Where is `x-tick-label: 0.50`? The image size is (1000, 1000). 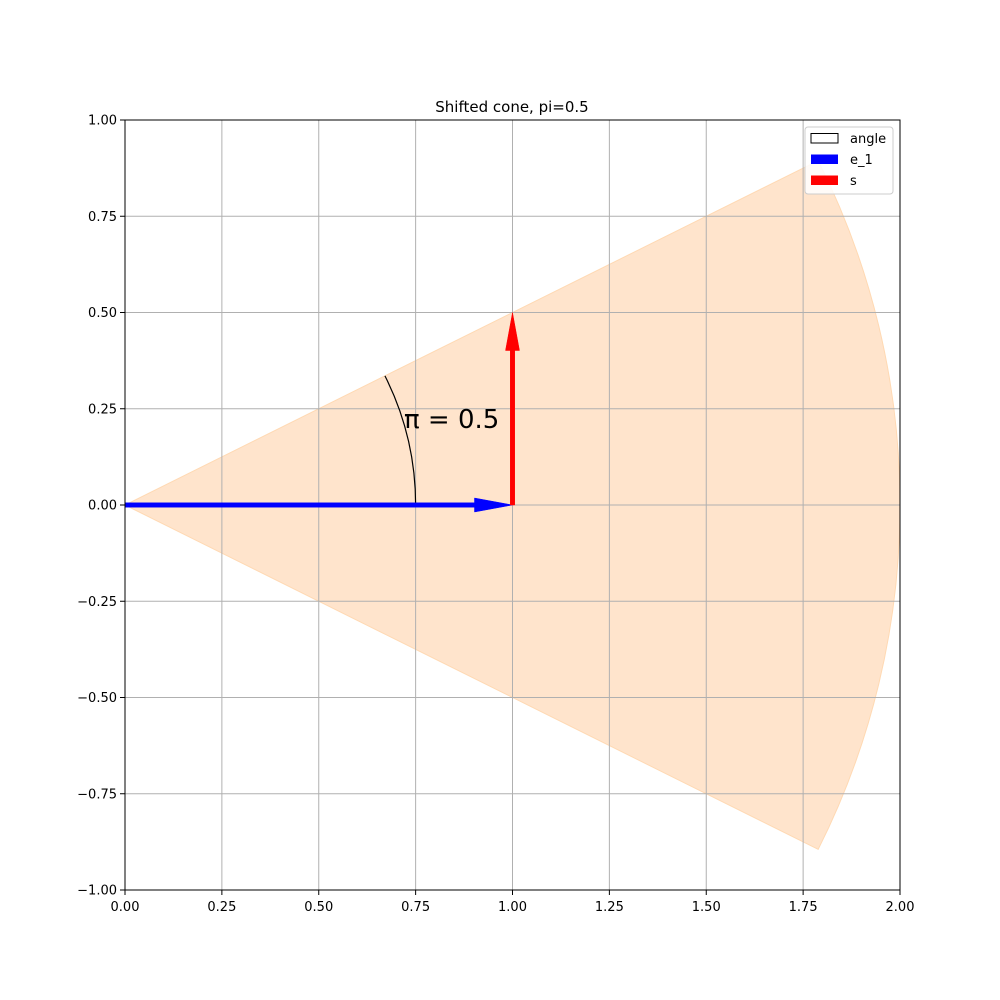
x-tick-label: 0.50 is located at coordinates (318, 907).